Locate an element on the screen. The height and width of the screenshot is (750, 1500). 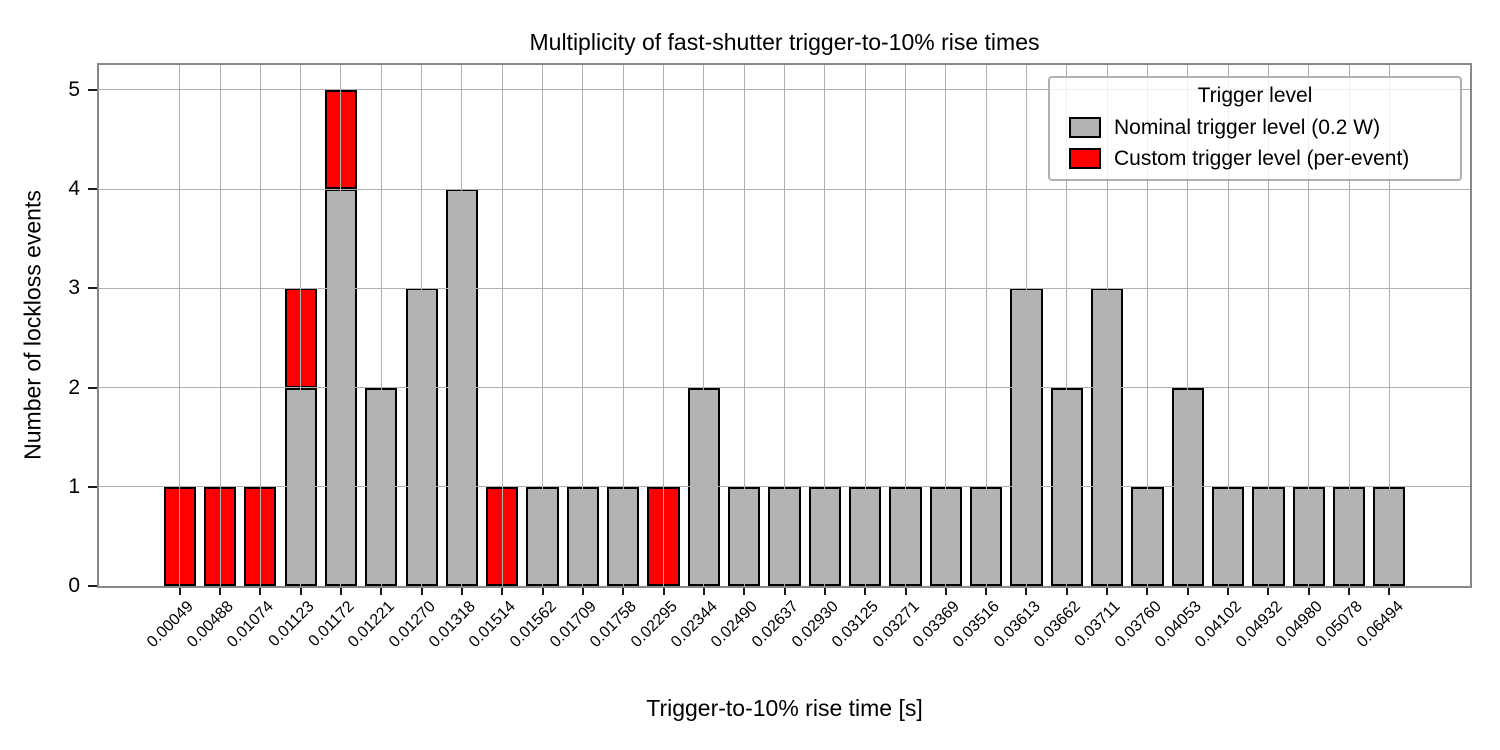
custom-series-swatch is located at coordinates (1085, 158).